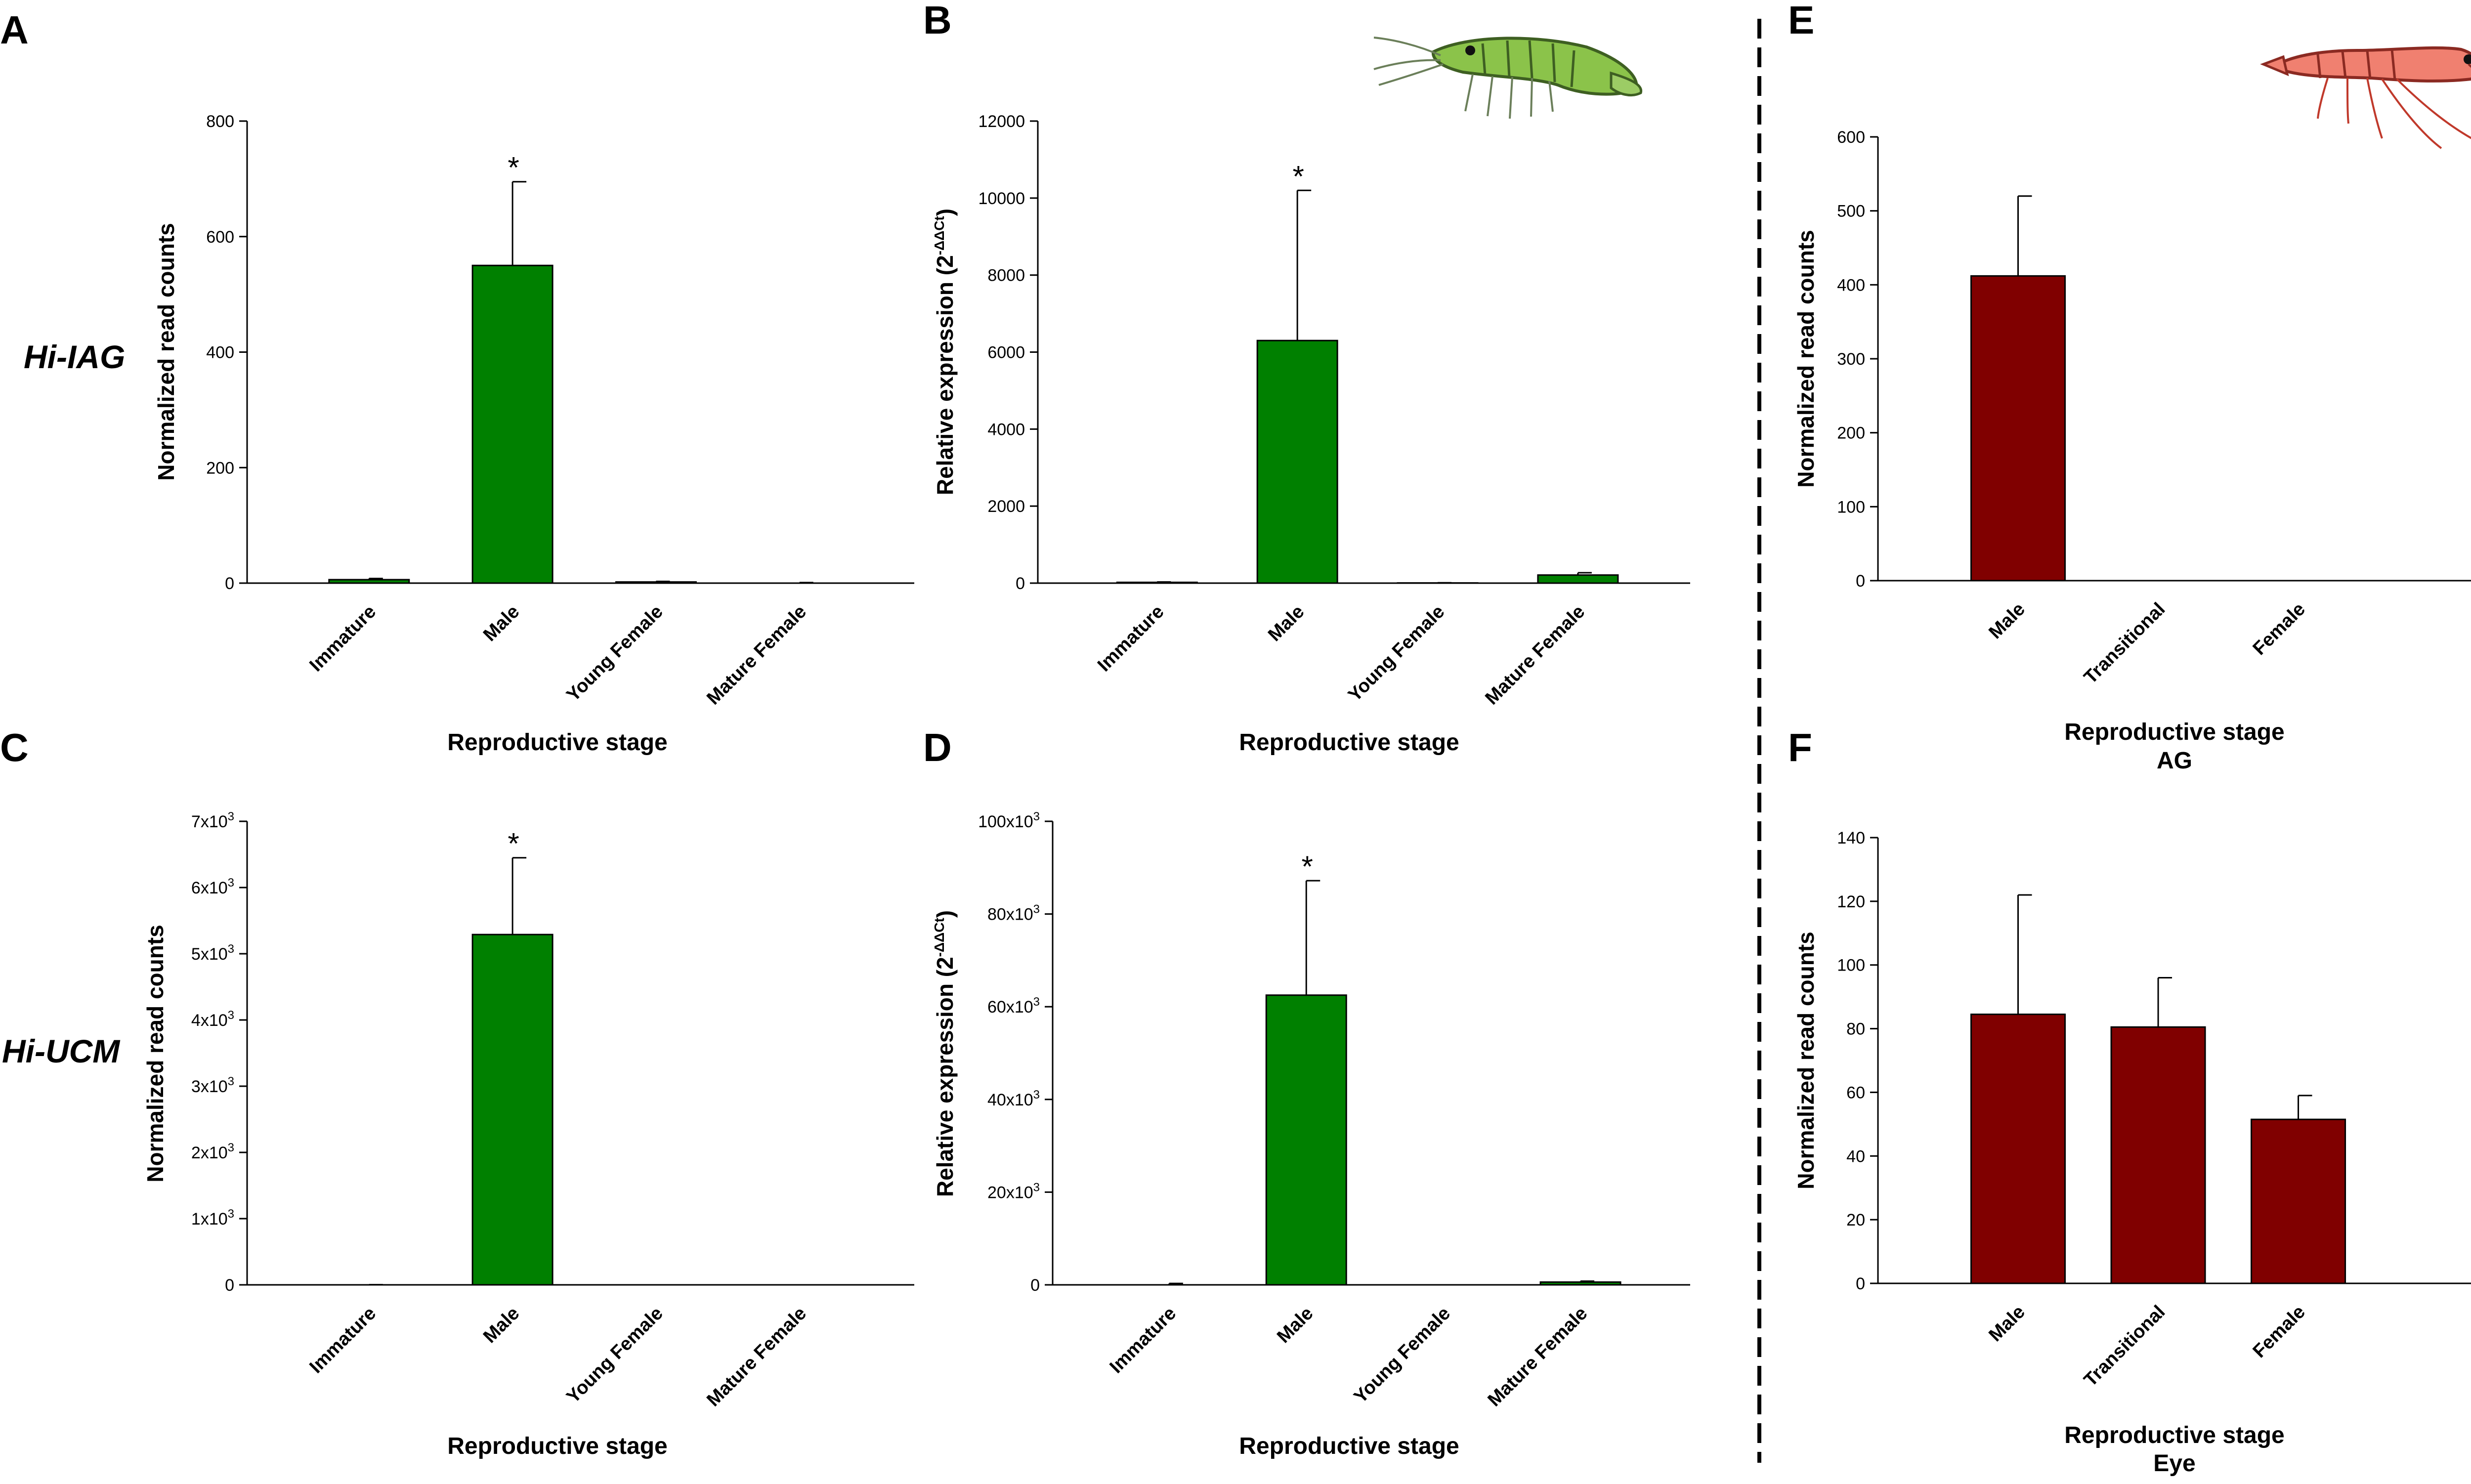  Describe the element at coordinates (212, 886) in the screenshot. I see `pc-ytick-label: 6x10³` at that location.